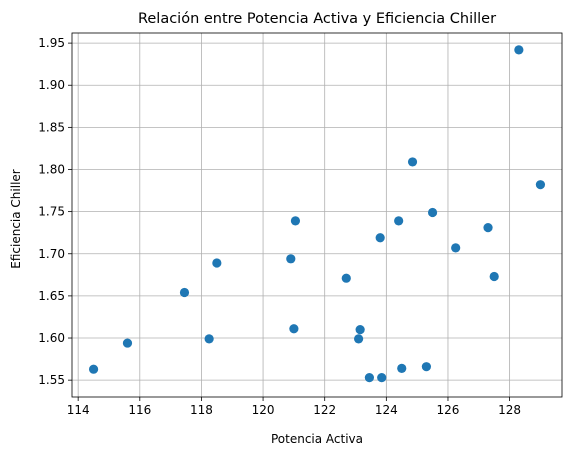 This screenshot has width=576, height=455. What do you see at coordinates (51, 338) in the screenshot?
I see `y-tick-label: 1.60` at bounding box center [51, 338].